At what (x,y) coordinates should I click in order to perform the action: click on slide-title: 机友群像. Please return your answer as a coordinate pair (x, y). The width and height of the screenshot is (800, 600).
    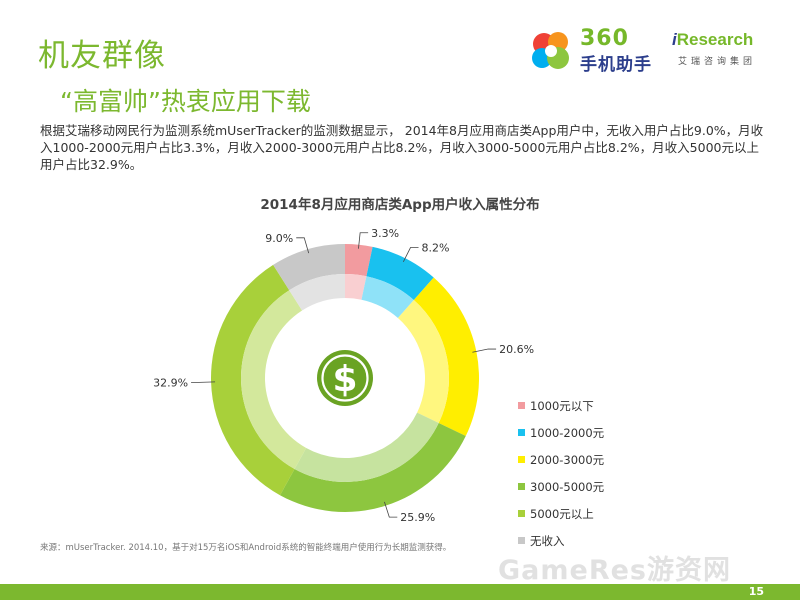
    Looking at the image, I should click on (102, 56).